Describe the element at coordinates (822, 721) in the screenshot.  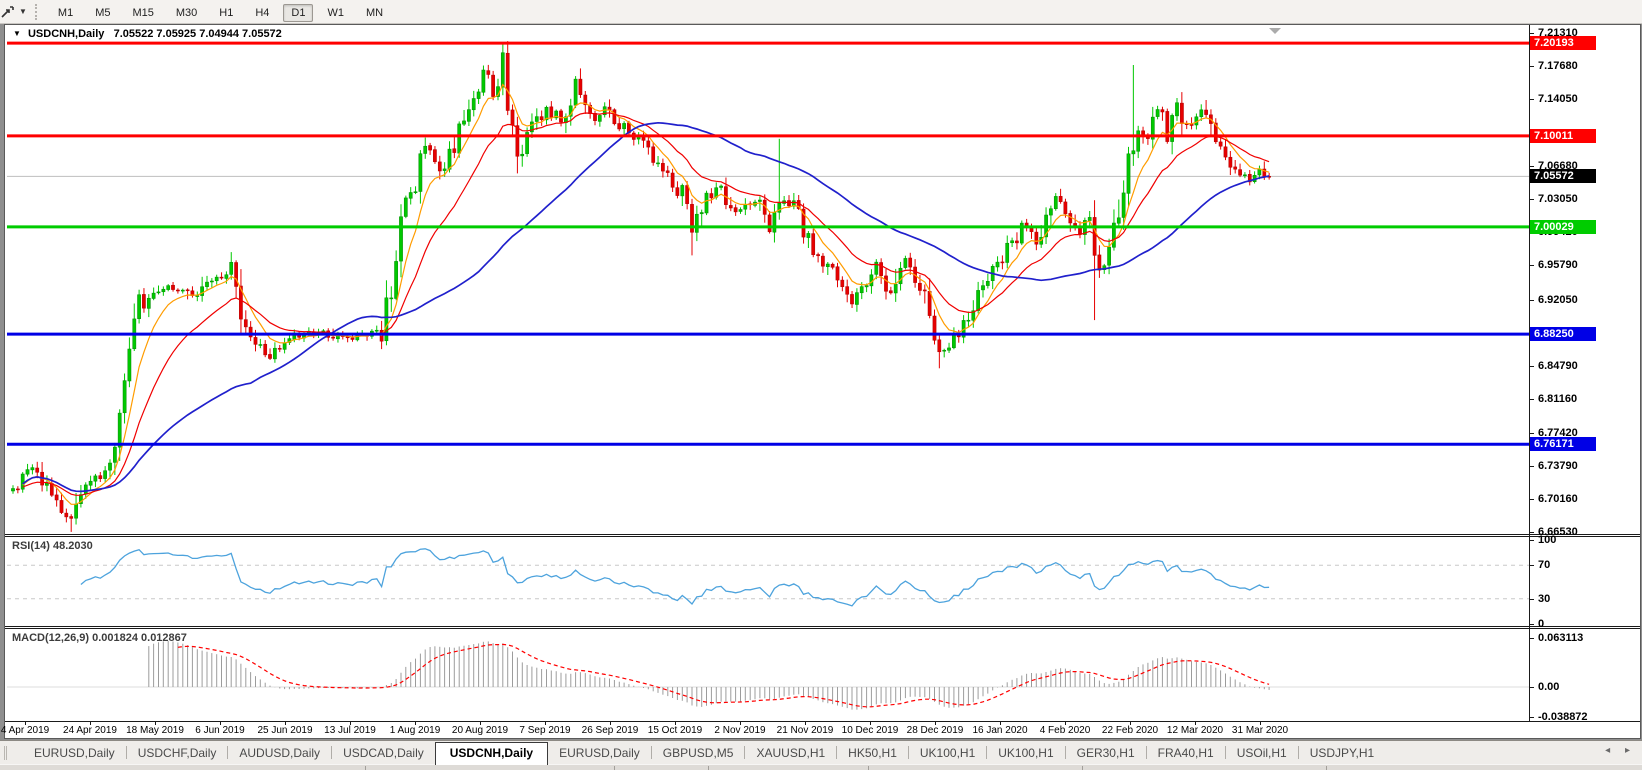
I see `pane-separator-macd-dates` at that location.